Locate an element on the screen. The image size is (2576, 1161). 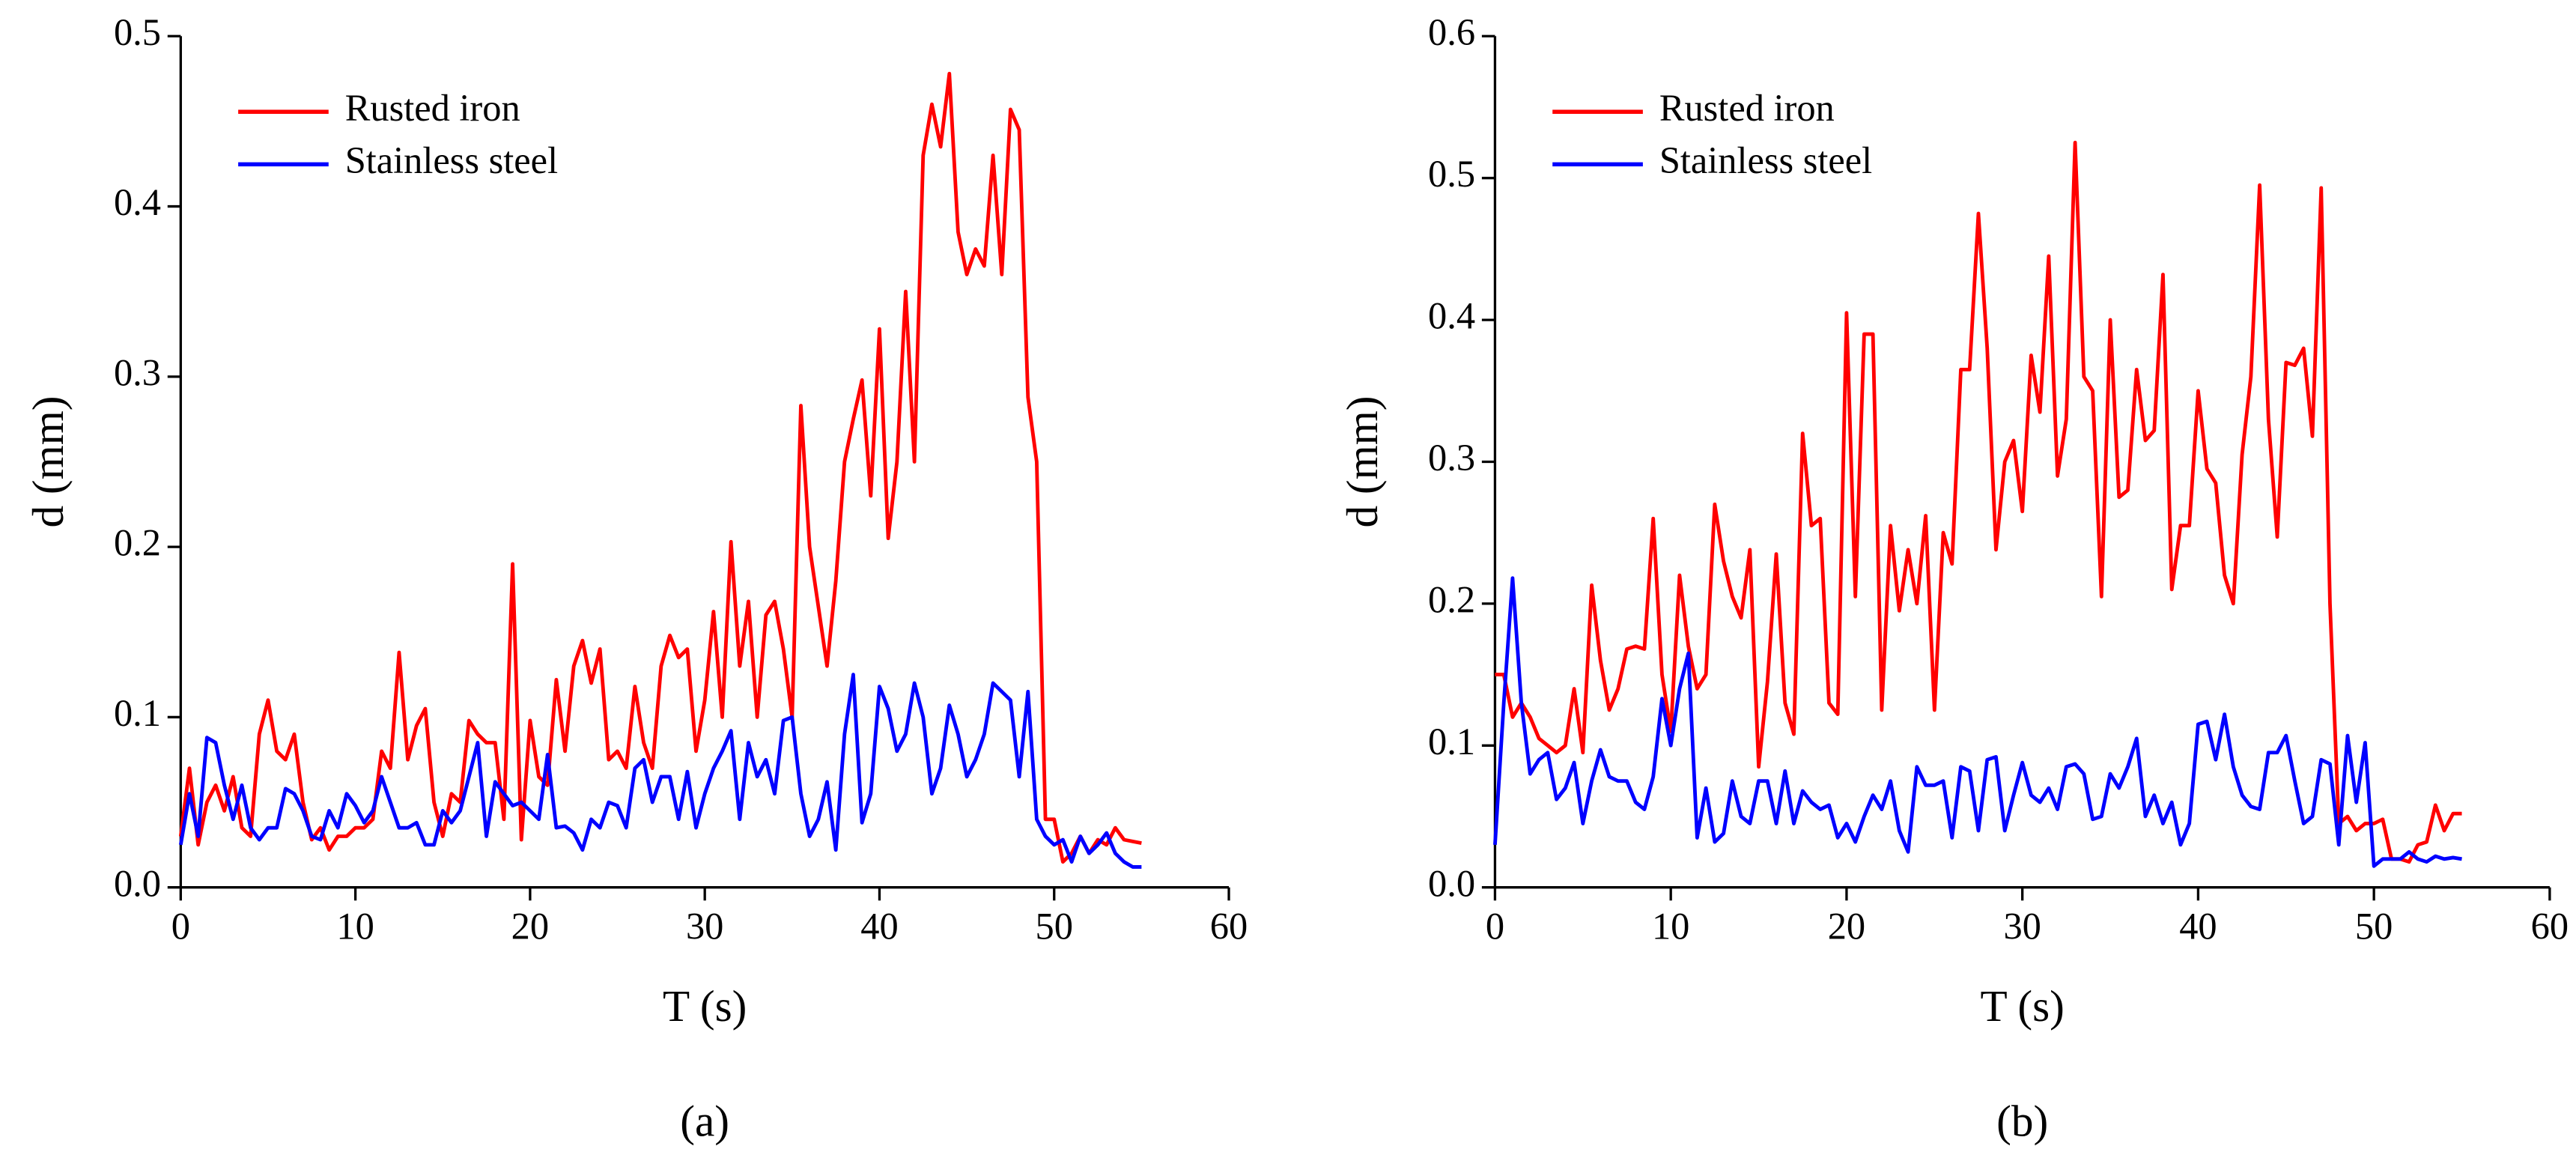
panel-label: (a) is located at coordinates (704, 1120).